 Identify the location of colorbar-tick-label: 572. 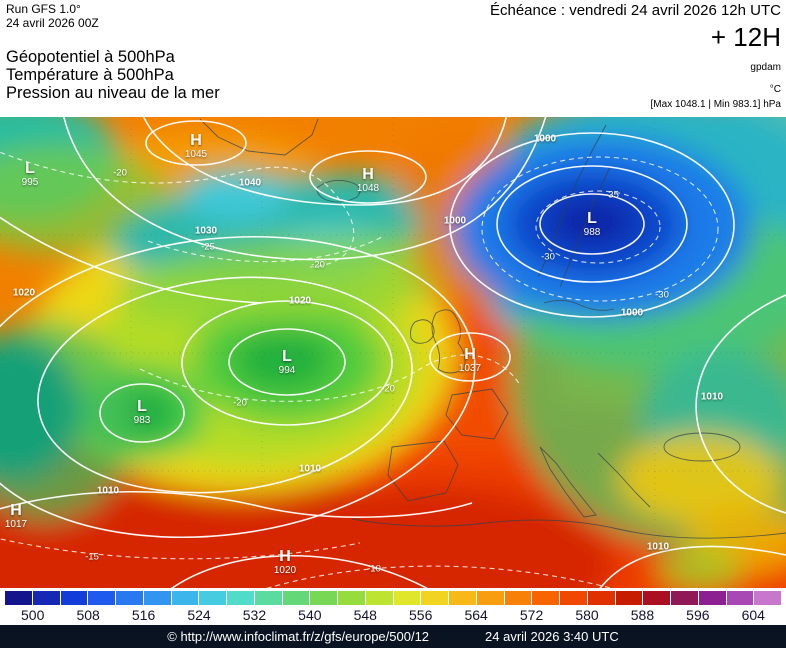
(531, 615).